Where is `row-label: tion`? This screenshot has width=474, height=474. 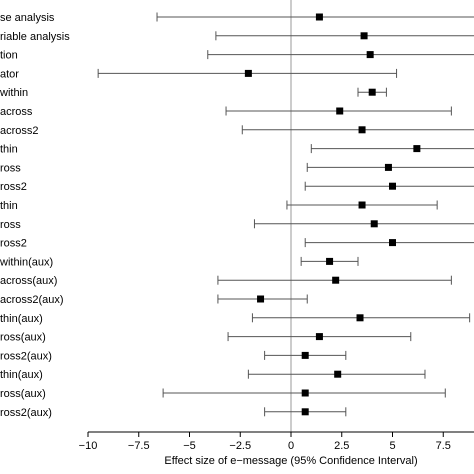
row-label: tion is located at coordinates (9, 56).